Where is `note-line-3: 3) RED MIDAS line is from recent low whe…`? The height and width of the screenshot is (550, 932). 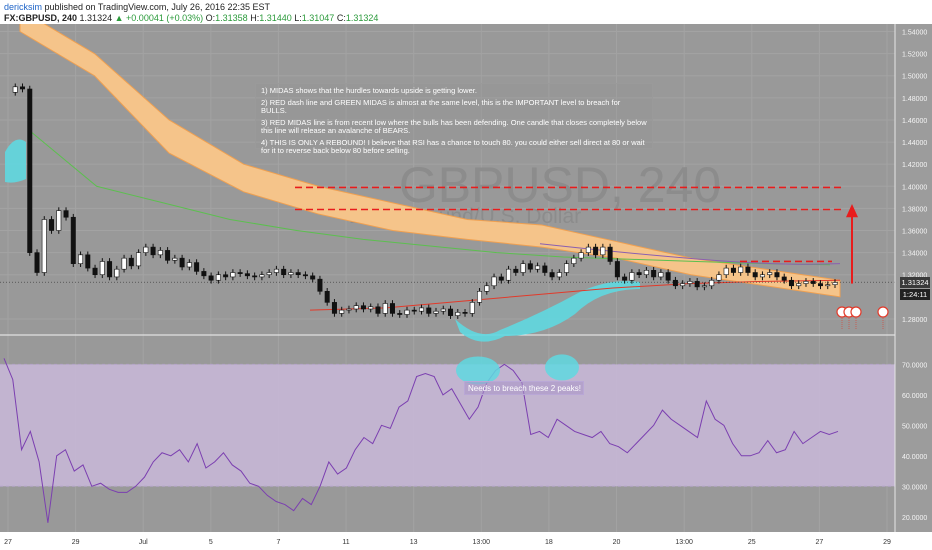 note-line-3: 3) RED MIDAS line is from recent low whe… is located at coordinates (454, 126).